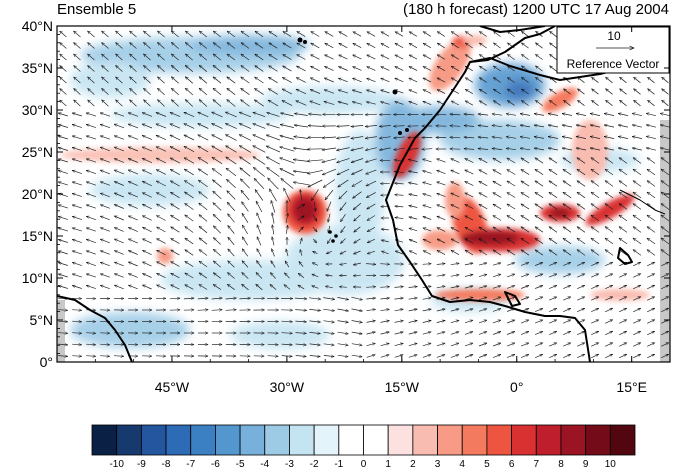  Describe the element at coordinates (264, 464) in the screenshot. I see `colorbar-label: -4` at that location.